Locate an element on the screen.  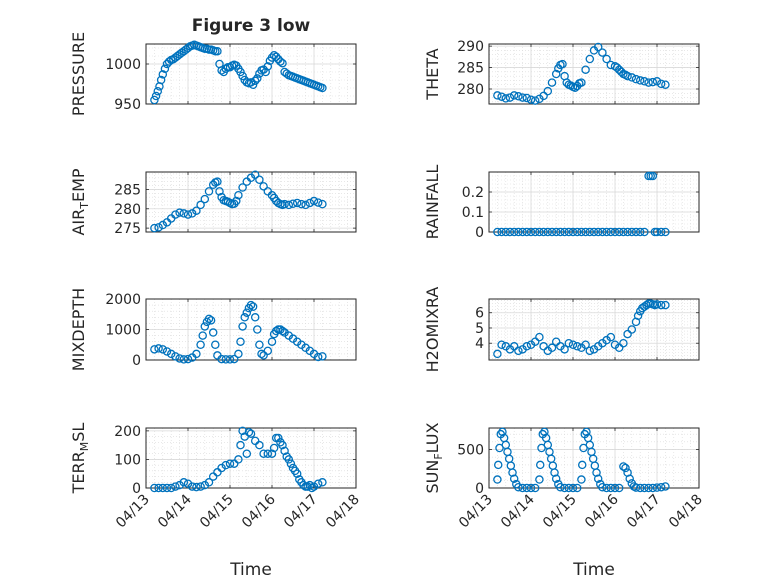
y-tick-label: 100 is located at coordinates (127, 460).